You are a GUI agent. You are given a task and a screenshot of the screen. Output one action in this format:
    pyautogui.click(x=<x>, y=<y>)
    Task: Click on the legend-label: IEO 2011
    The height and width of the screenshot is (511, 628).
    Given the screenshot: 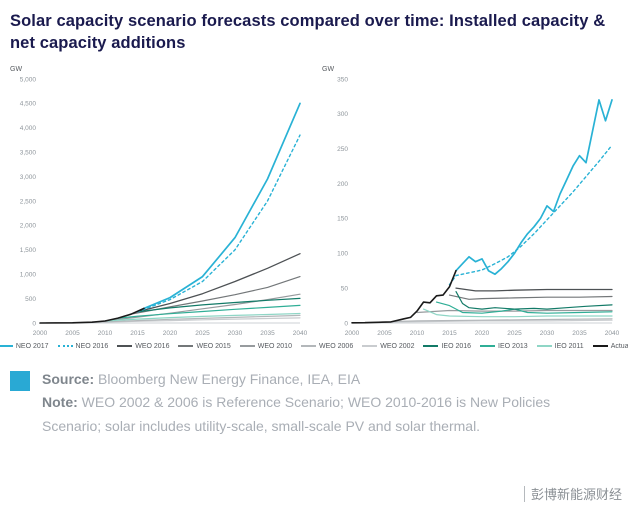 What is the action you would take?
    pyautogui.click(x=569, y=346)
    